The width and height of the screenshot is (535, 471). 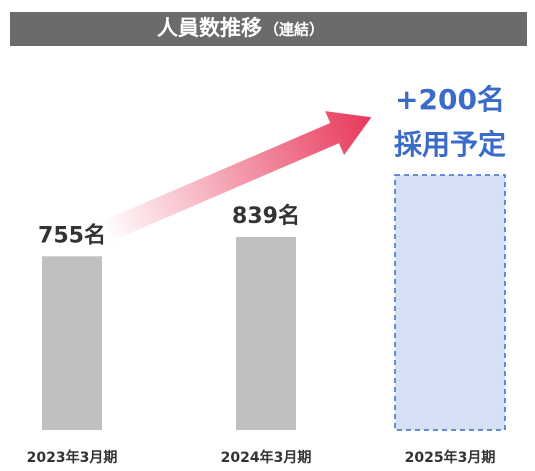 I want to click on x-tick-label: 2023年3月期, so click(x=72, y=457).